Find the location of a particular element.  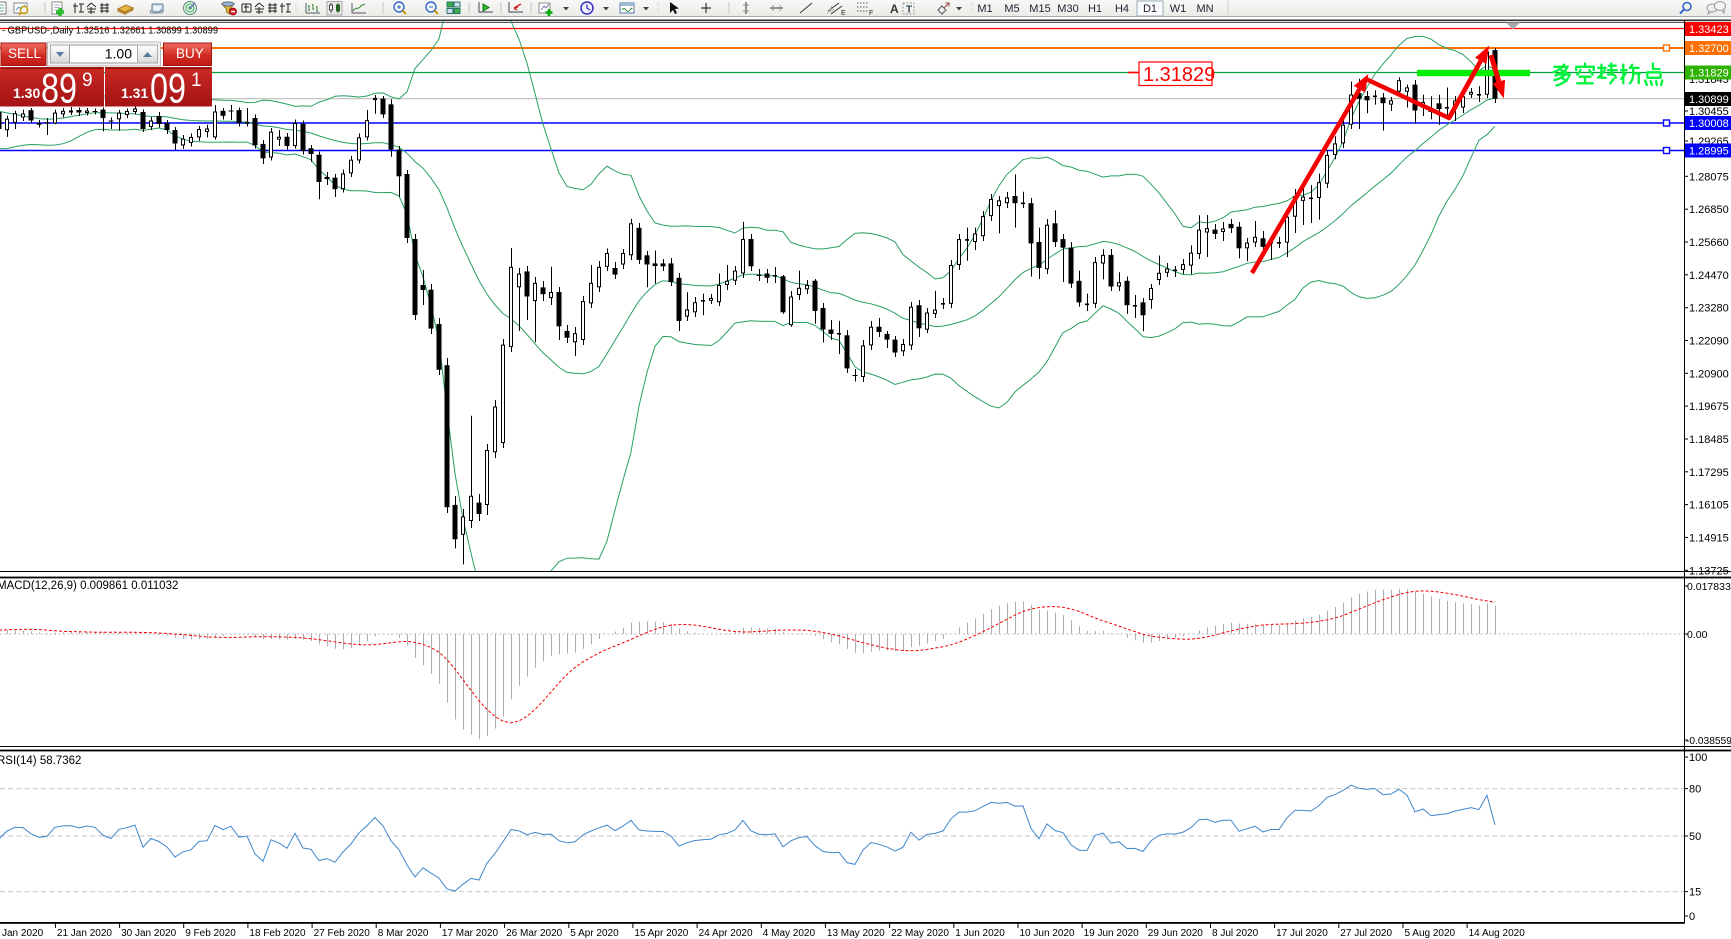

svg-text: A is located at coordinates (894, 9).